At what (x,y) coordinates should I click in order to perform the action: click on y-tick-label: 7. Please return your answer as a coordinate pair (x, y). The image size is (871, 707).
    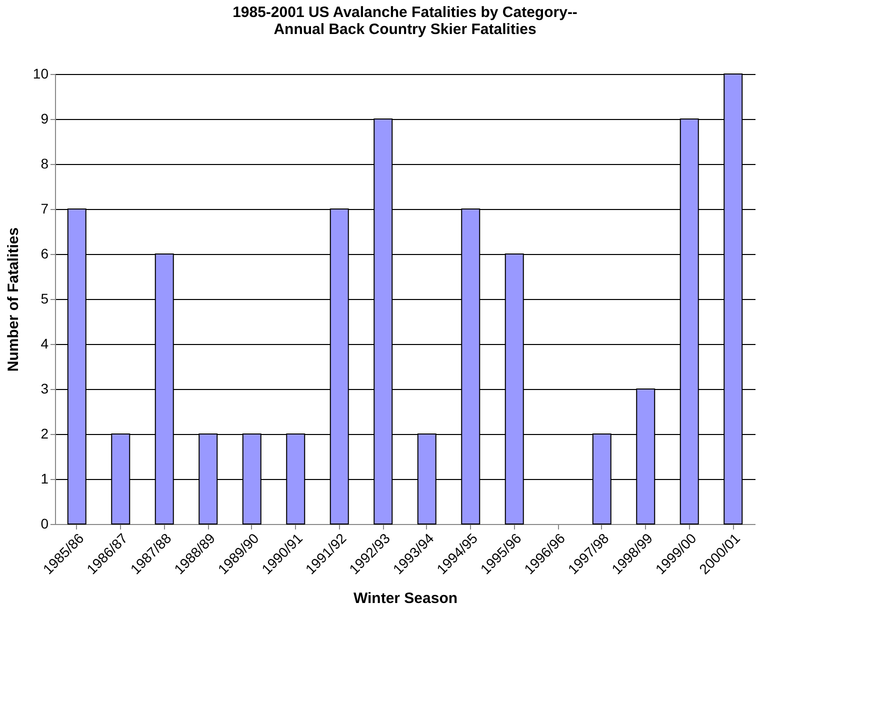
    Looking at the image, I should click on (44, 208).